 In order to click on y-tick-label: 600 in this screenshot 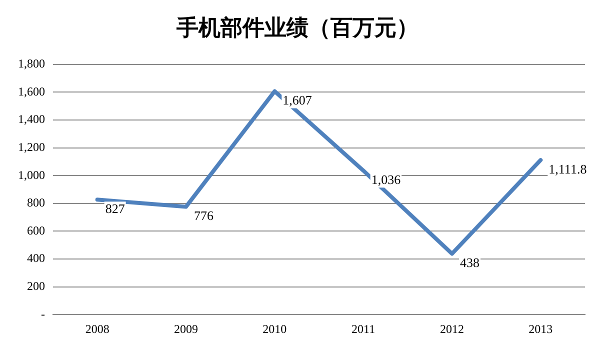, I will do `click(36, 230)`.